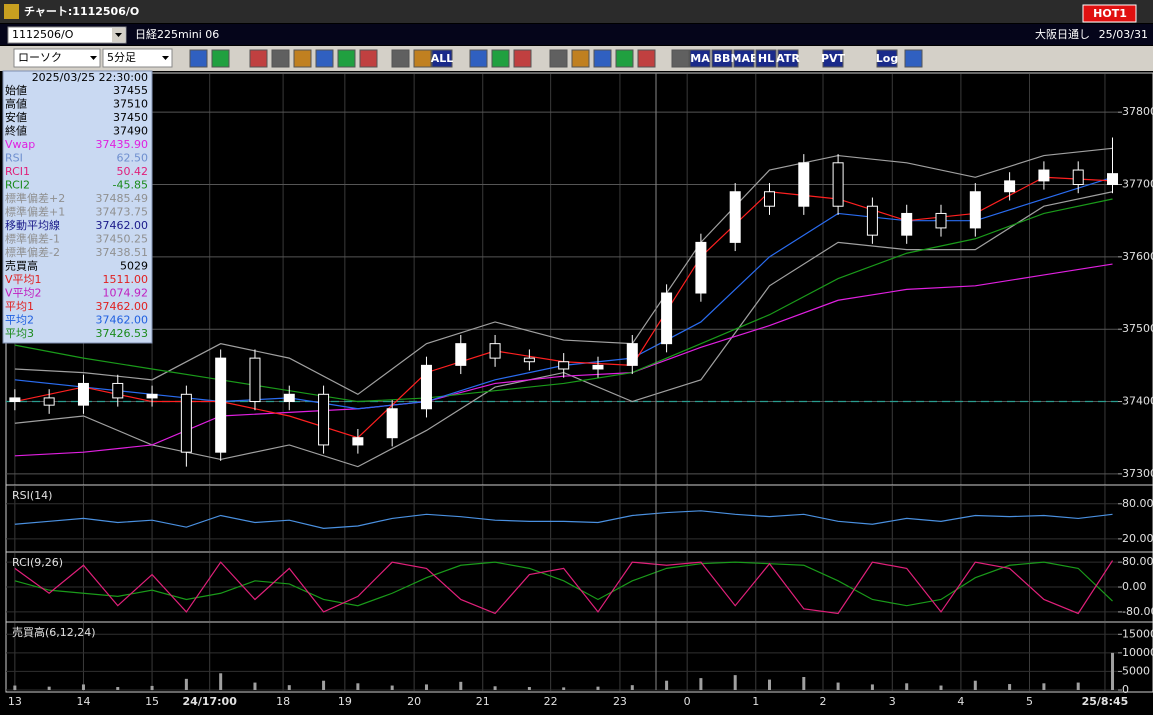  I want to click on info-label: V平均1, so click(23, 279).